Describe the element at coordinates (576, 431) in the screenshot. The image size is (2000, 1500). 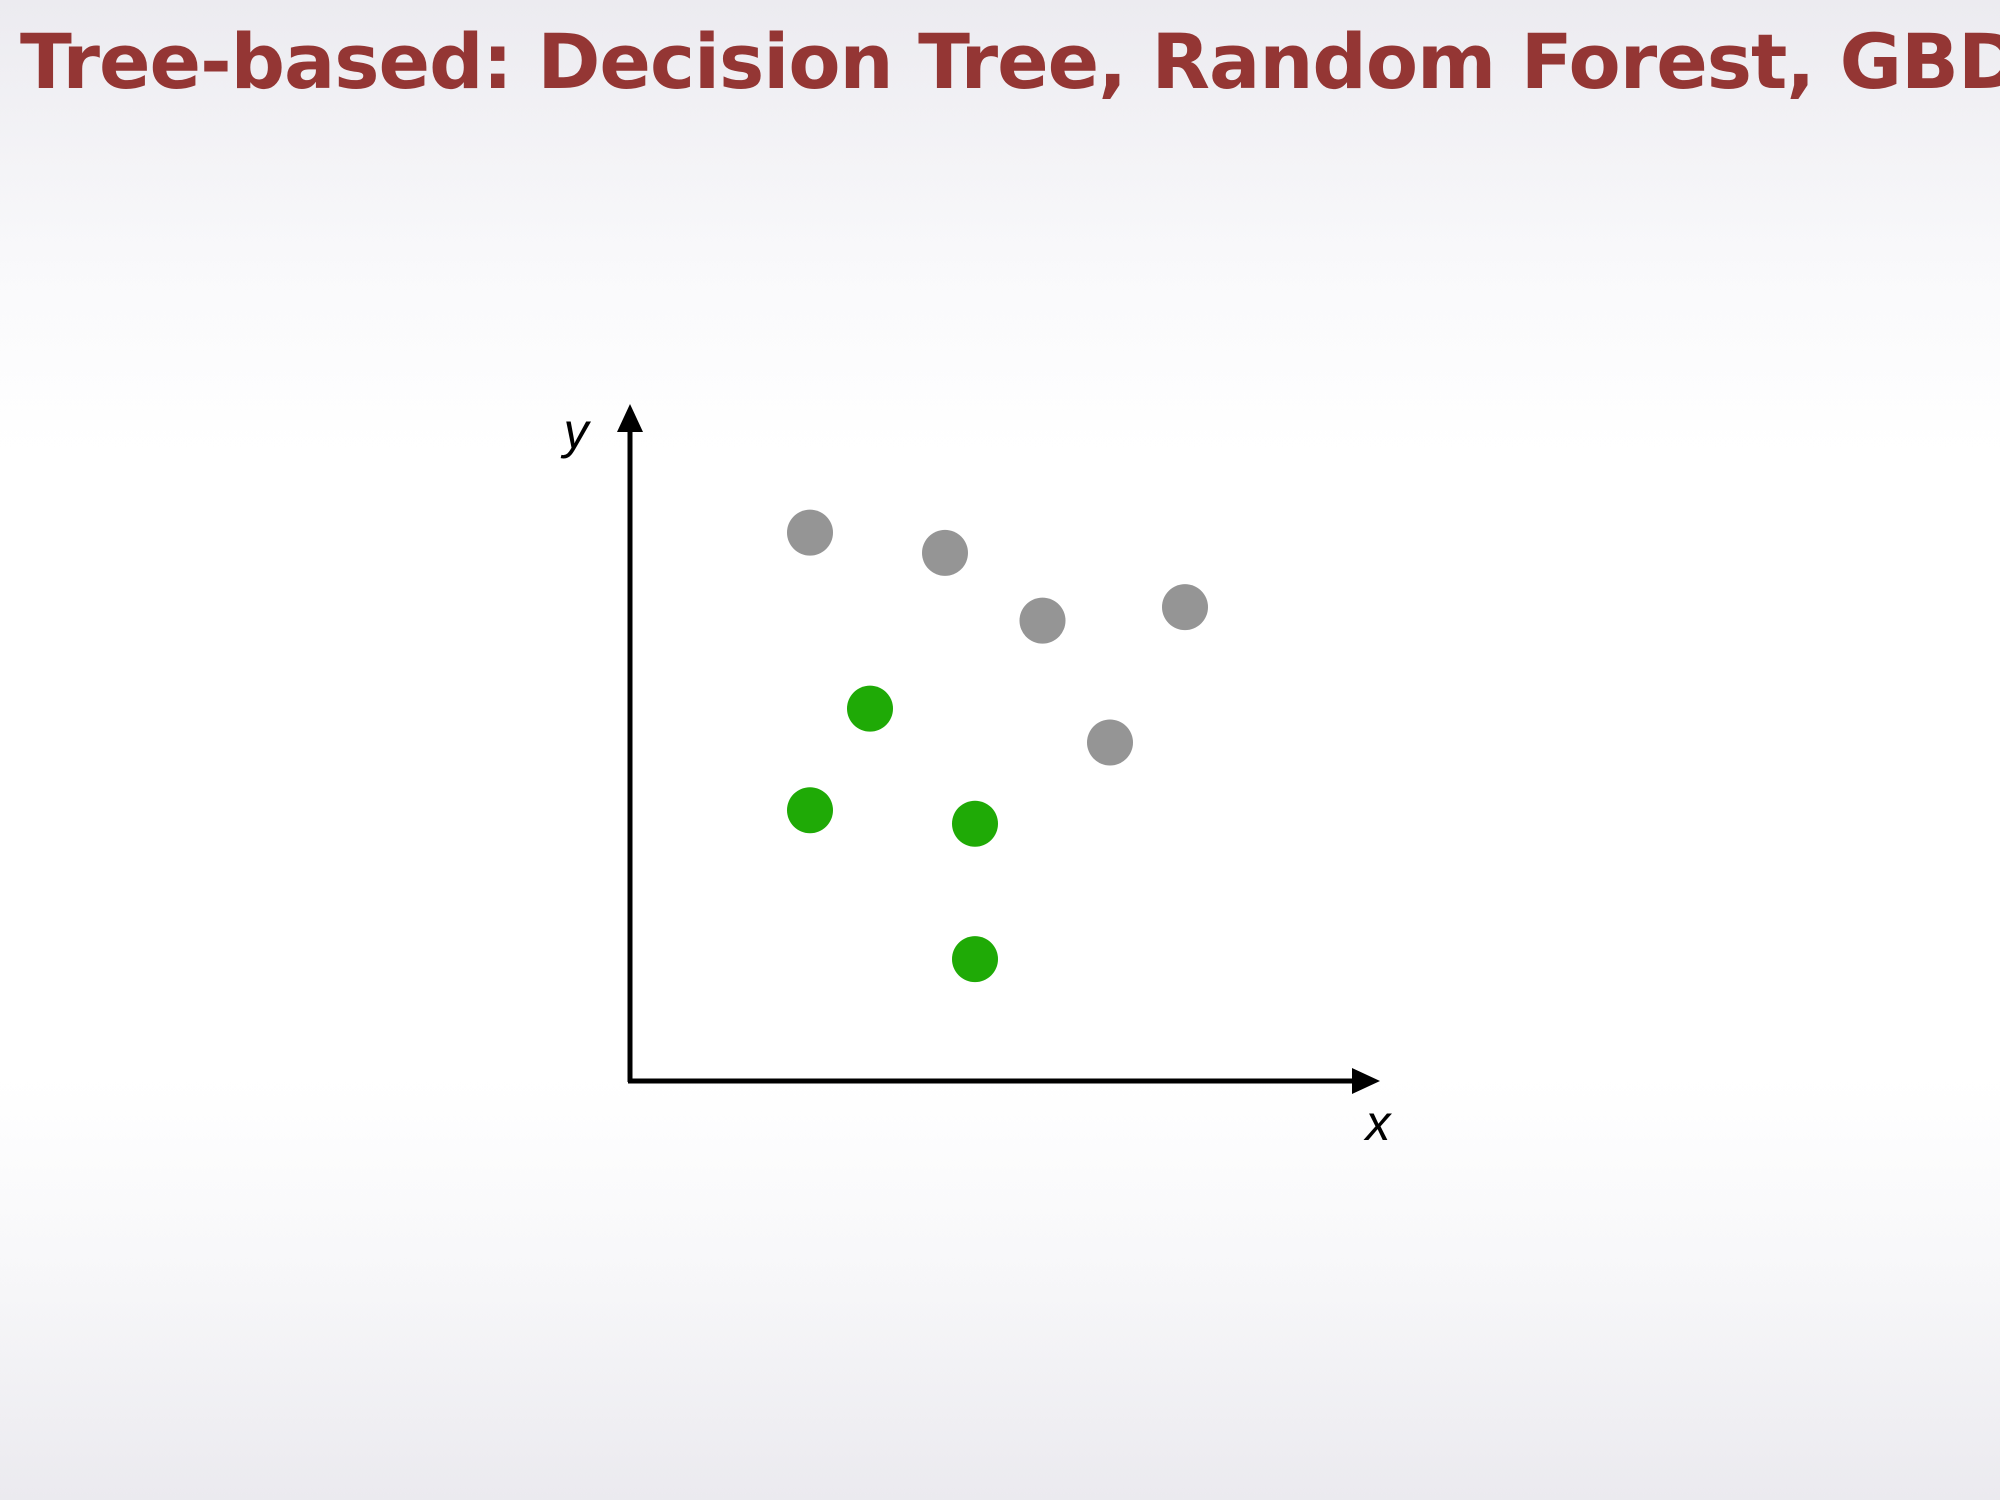
I see `y-axis-label: y` at that location.